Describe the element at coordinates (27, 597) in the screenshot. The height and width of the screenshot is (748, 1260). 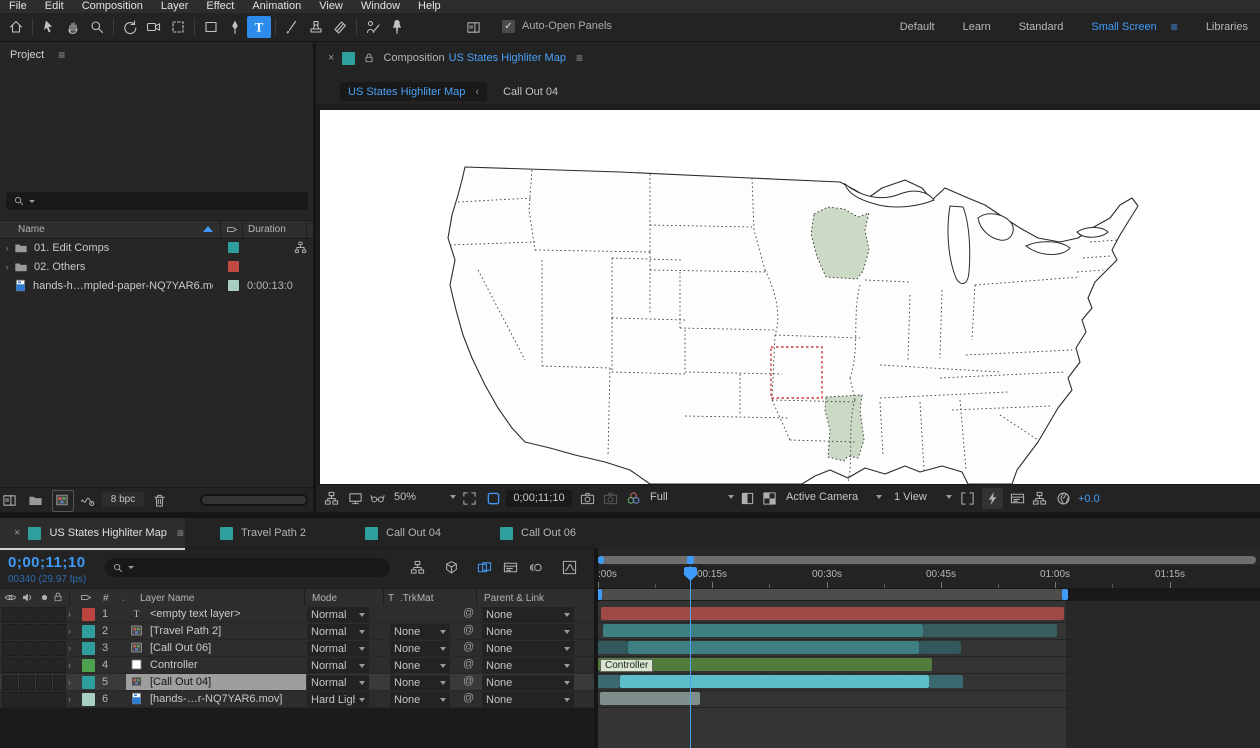
I see `audio-column-speaker-icon` at that location.